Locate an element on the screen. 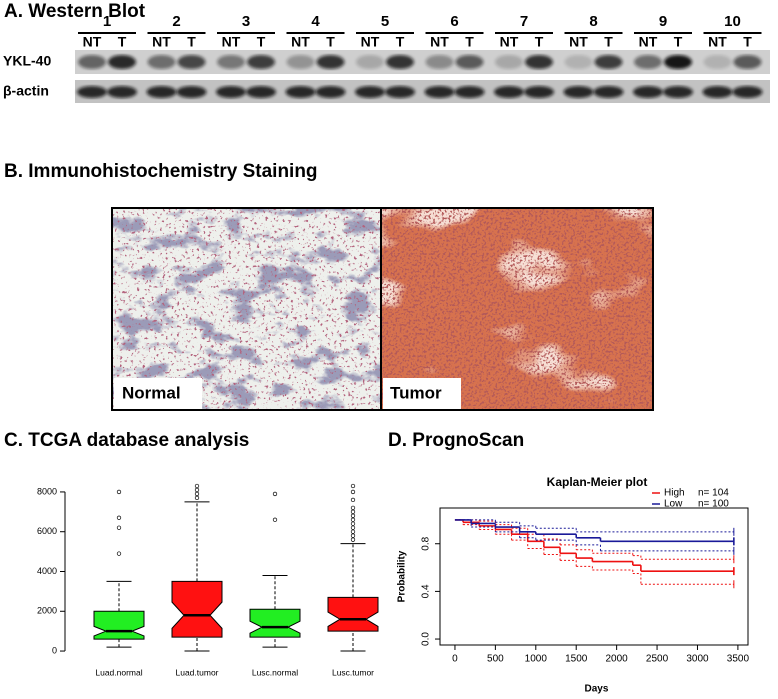 The image size is (778, 699). y-tick-label: 0.4 is located at coordinates (426, 591).